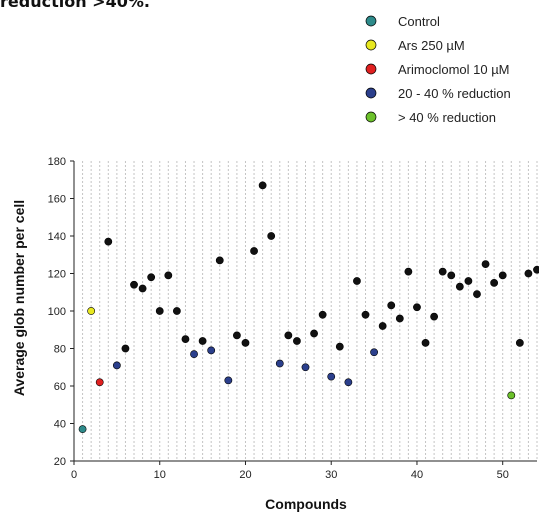 The image size is (539, 514). Describe the element at coordinates (160, 475) in the screenshot. I see `x-tick-label: 10` at that location.